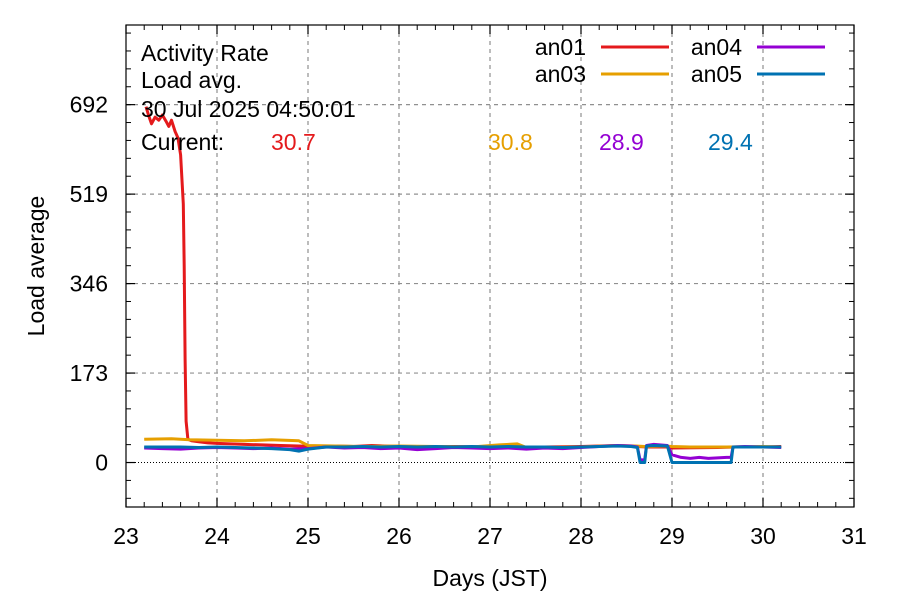  I want to click on x-axis-label: Days (JST), so click(490, 578).